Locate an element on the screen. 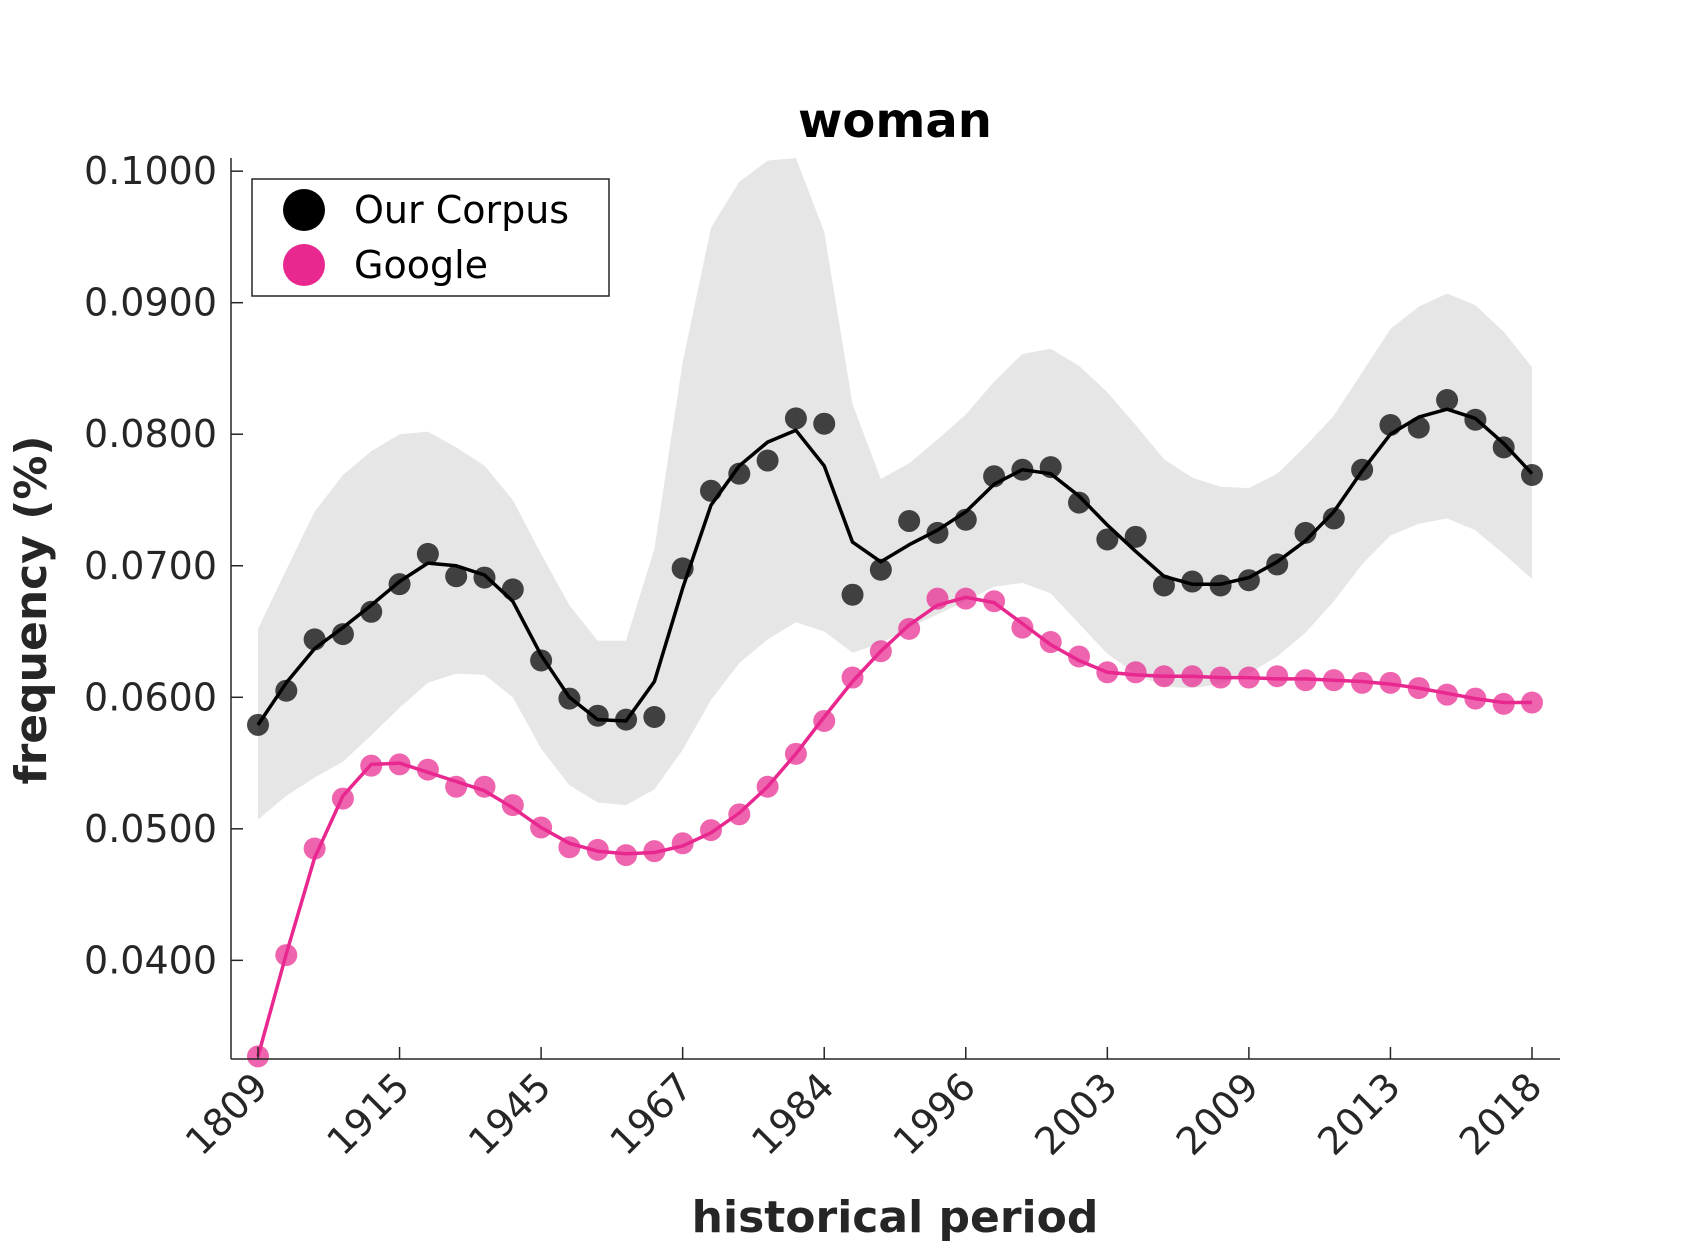 The width and height of the screenshot is (1700, 1246). legend-label-our-corpus: Our Corpus is located at coordinates (461, 210).